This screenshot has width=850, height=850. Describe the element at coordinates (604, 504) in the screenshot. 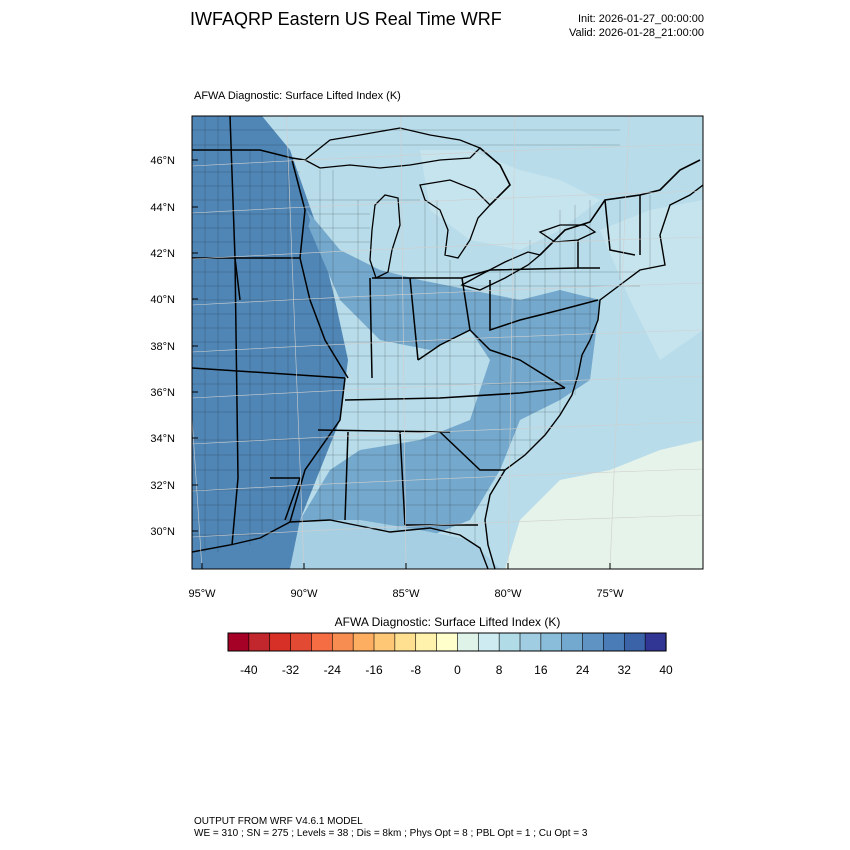

I see `near-zero-field-ocean` at that location.